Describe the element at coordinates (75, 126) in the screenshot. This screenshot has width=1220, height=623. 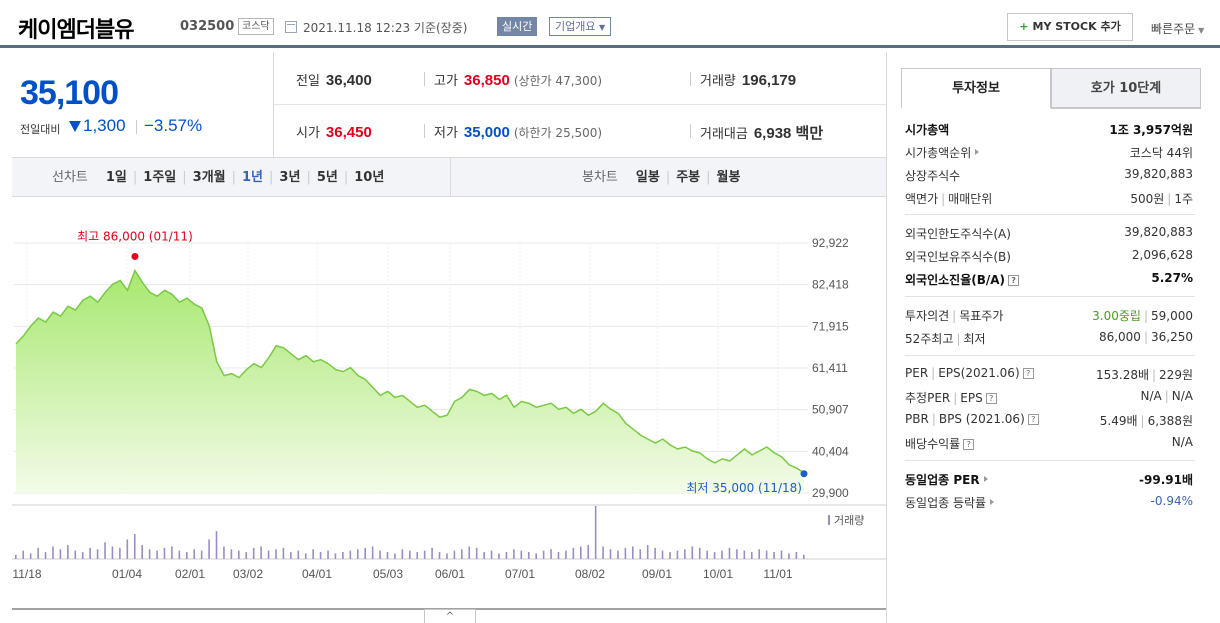
I see `down-triangle-icon` at that location.